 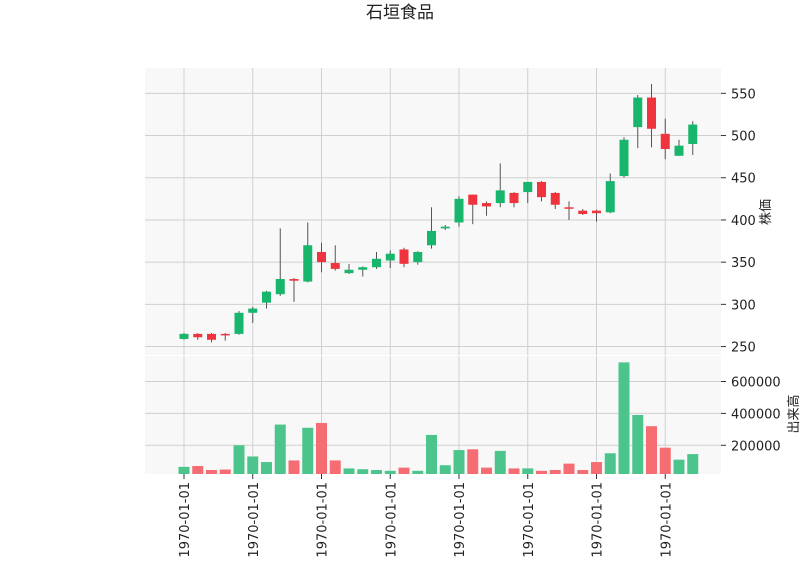 What do you see at coordinates (743, 348) in the screenshot?
I see `price-tick-label: 250` at bounding box center [743, 348].